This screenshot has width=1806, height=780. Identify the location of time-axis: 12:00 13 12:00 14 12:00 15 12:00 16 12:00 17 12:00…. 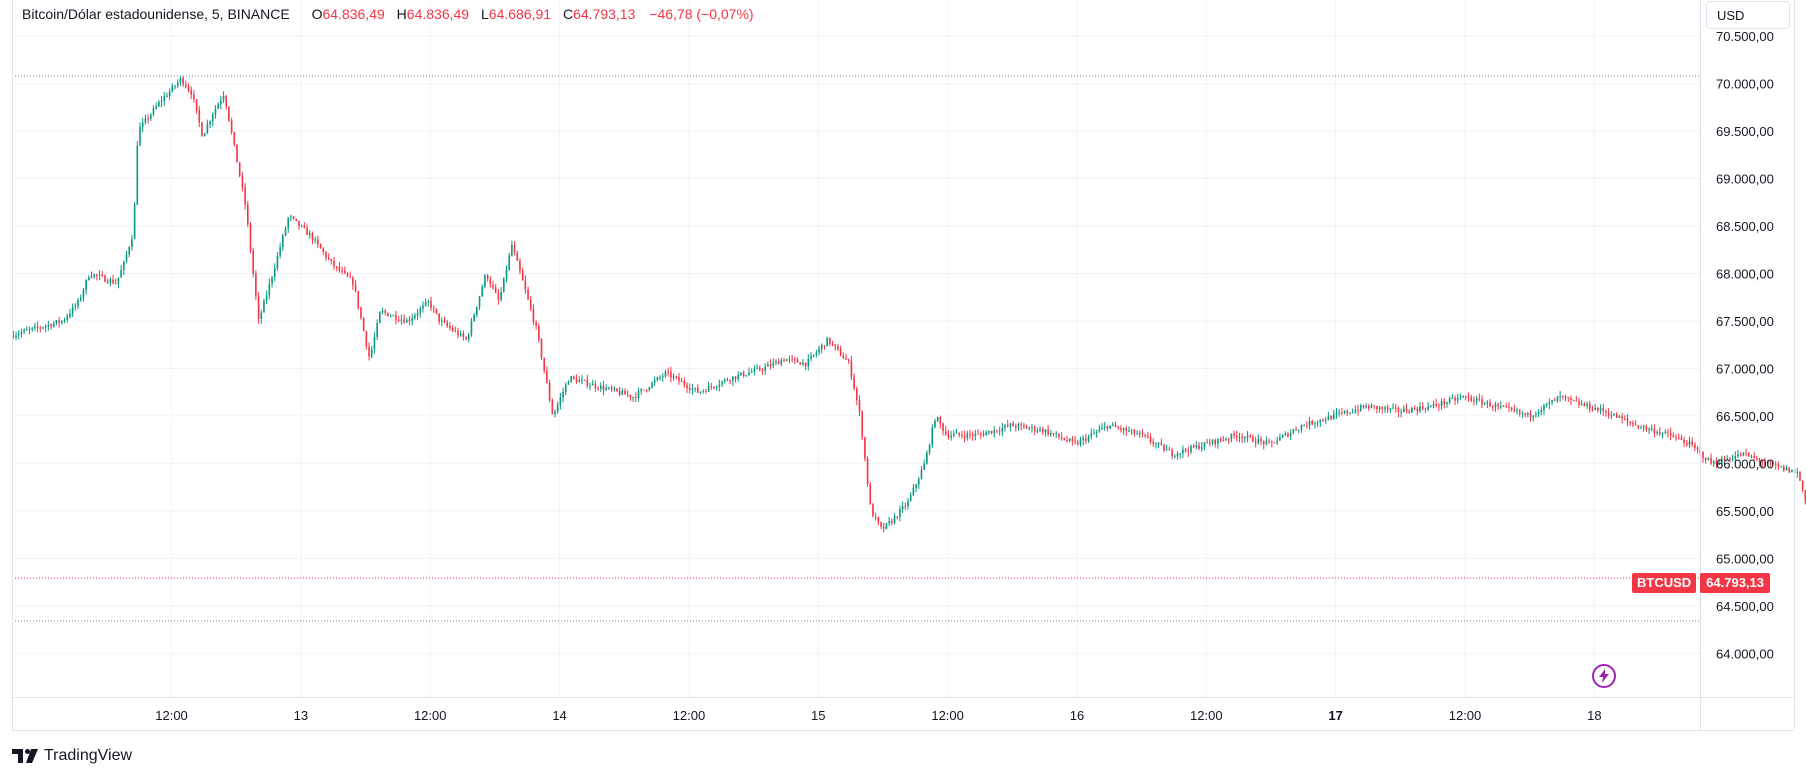
(878, 715).